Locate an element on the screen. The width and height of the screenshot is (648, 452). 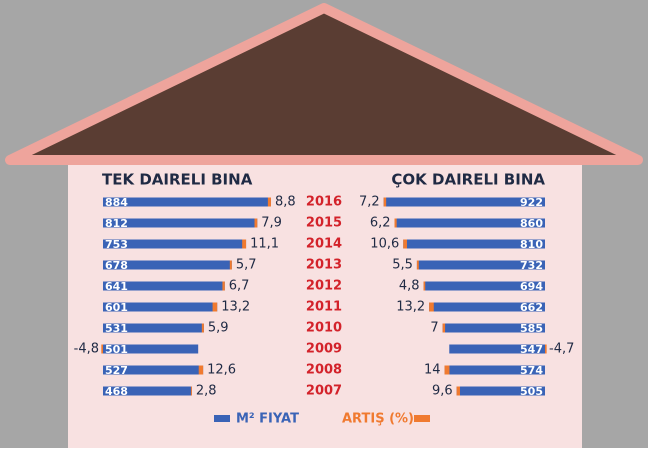
price-label: 531 is located at coordinates (116, 328).